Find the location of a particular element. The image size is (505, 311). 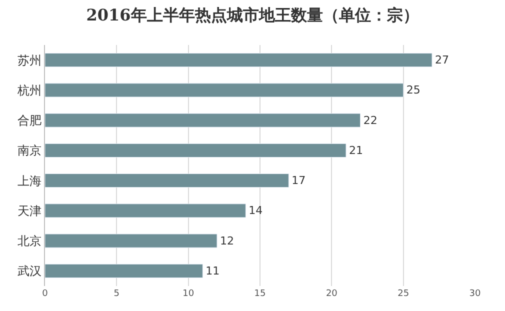

data-label: 22 is located at coordinates (370, 120).